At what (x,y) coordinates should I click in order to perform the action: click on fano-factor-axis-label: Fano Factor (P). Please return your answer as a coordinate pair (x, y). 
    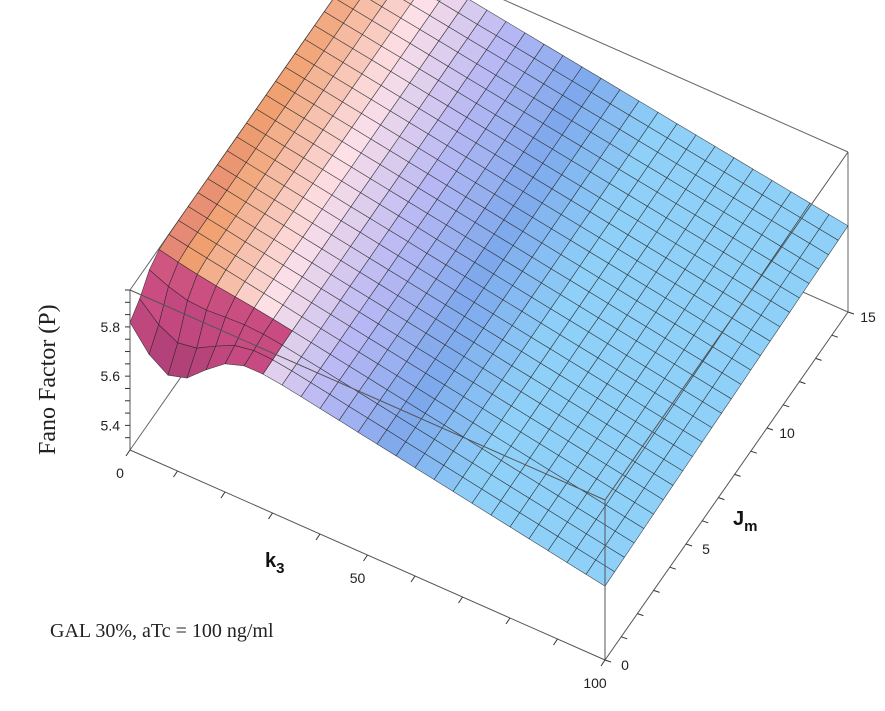
    Looking at the image, I should click on (48, 379).